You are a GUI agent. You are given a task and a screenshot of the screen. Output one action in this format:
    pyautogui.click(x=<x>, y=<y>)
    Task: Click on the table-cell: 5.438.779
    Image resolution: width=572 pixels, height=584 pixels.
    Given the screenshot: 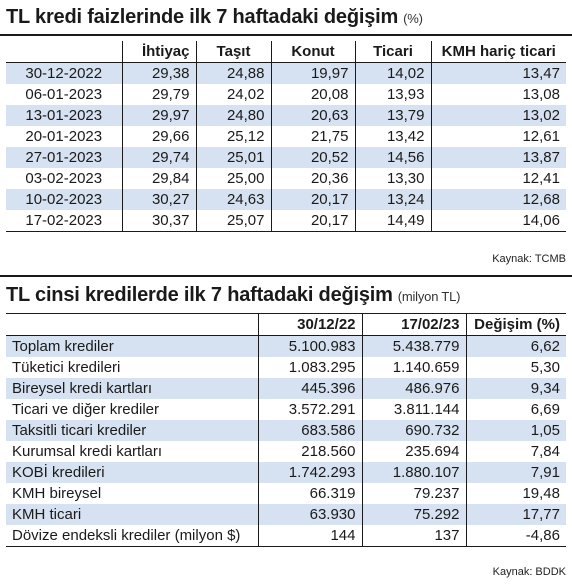 What is the action you would take?
    pyautogui.click(x=413, y=346)
    